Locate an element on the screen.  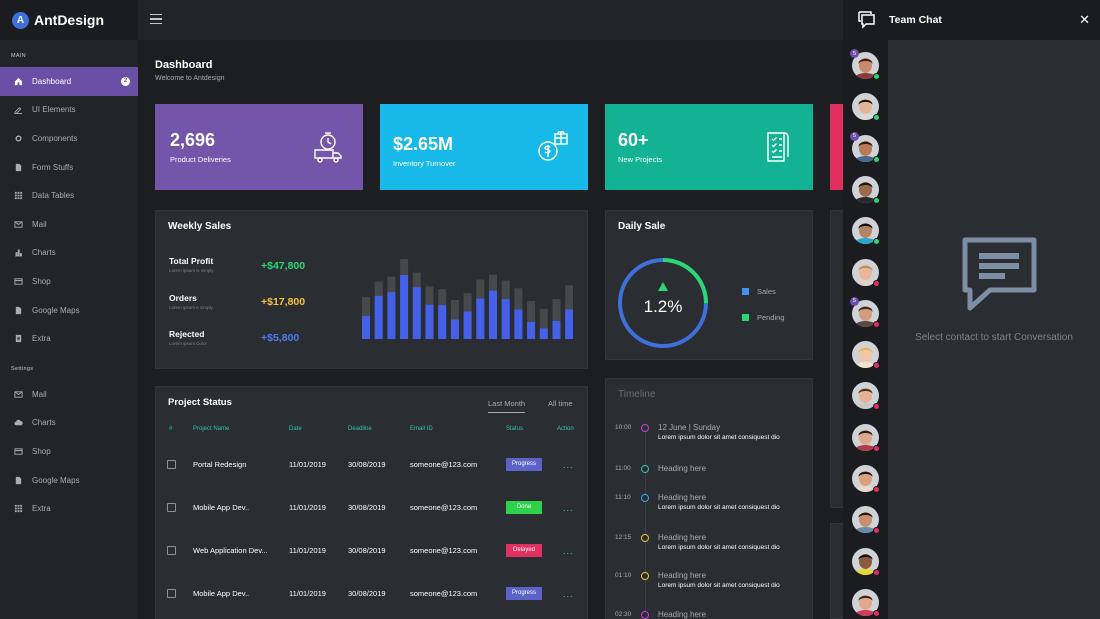
sidebar-item-data-tables: Data Tables is located at coordinates (69, 195).